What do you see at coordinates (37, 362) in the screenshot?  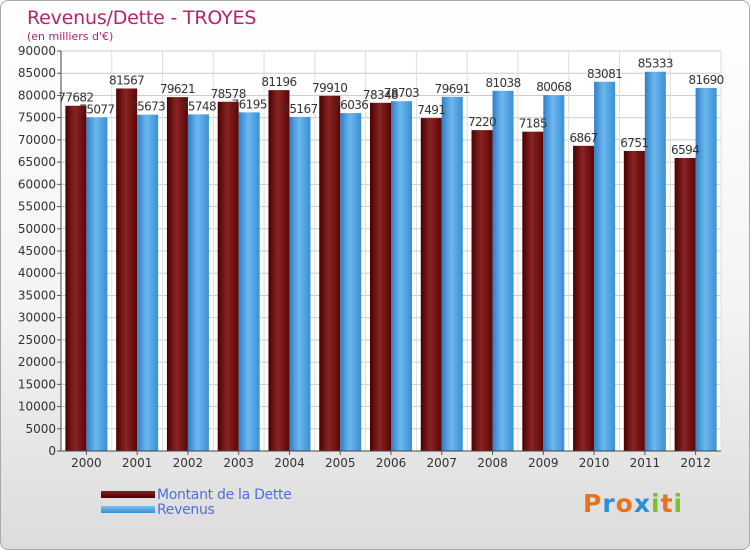 I see `y-tick-label: 20000` at bounding box center [37, 362].